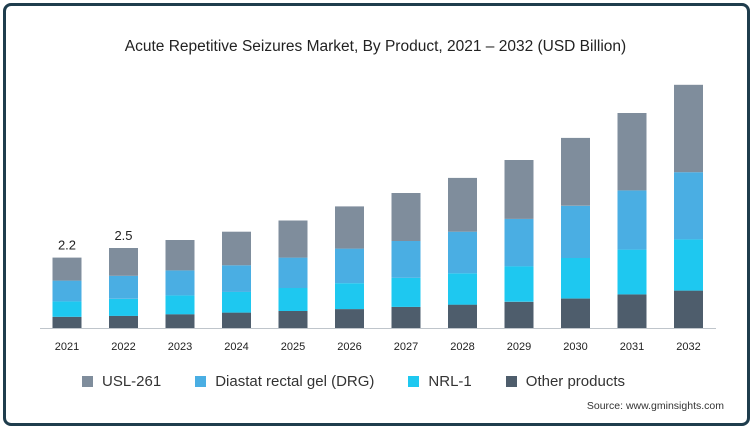 The width and height of the screenshot is (751, 427). I want to click on x-tick-label-2028: 2028, so click(462, 347).